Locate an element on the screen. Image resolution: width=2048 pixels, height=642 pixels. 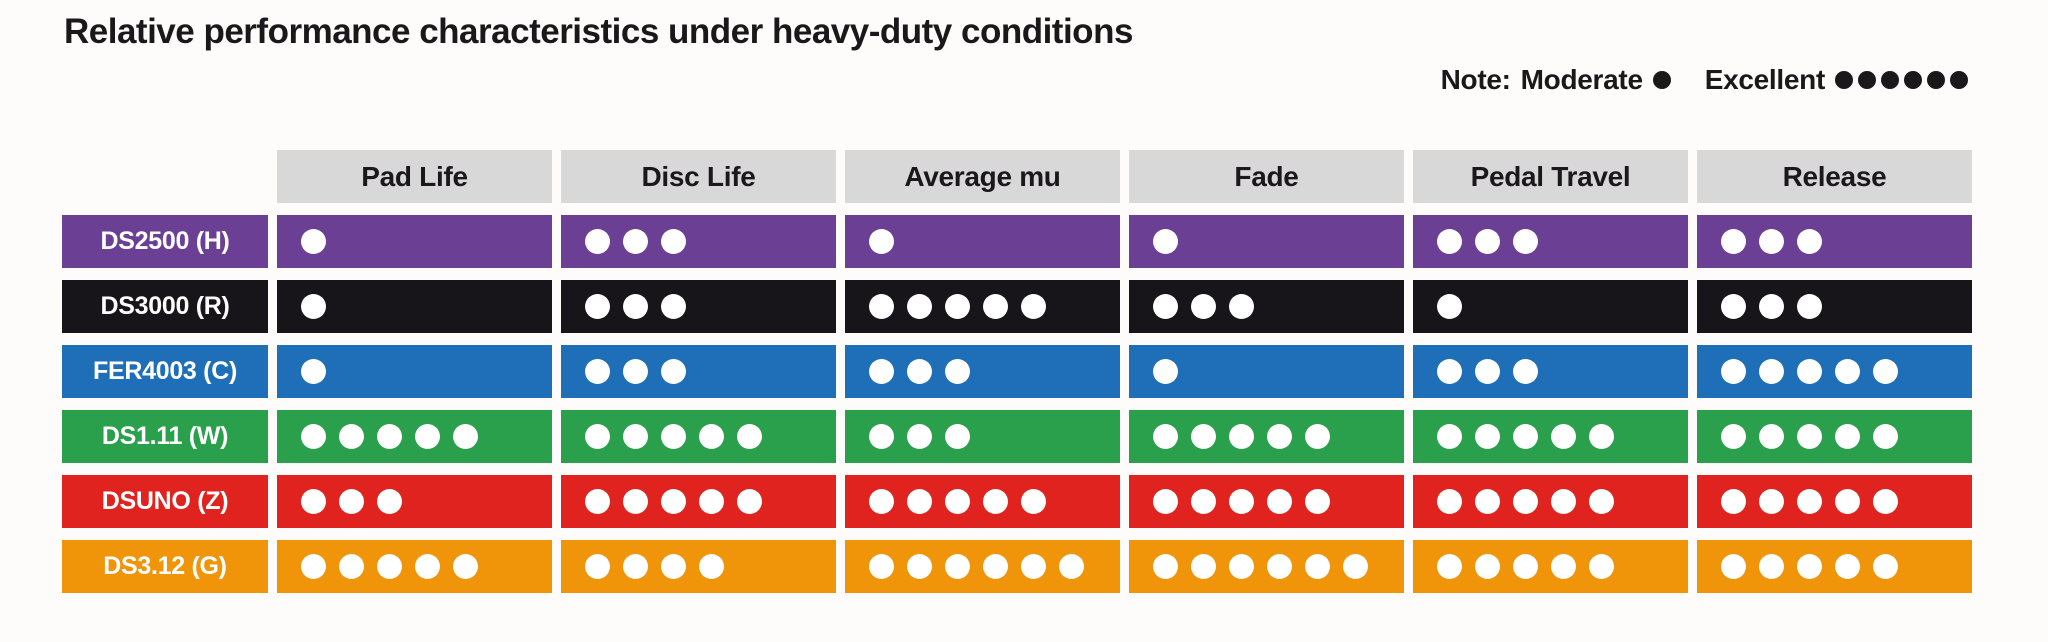
excellent-rating-dots is located at coordinates (1901, 80).